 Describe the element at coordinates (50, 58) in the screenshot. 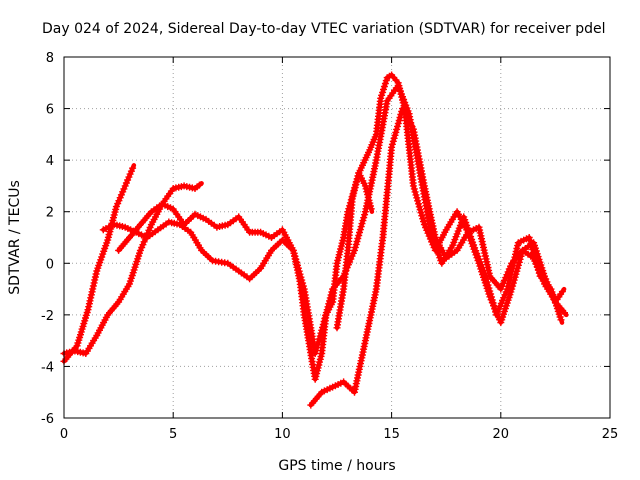

I see `y-tick-label: 8` at that location.